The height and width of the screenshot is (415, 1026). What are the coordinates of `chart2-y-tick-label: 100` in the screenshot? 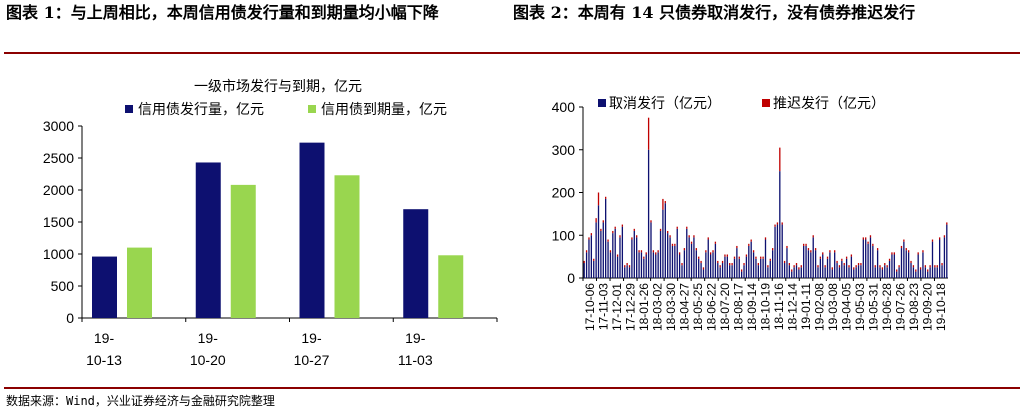 It's located at (564, 235).